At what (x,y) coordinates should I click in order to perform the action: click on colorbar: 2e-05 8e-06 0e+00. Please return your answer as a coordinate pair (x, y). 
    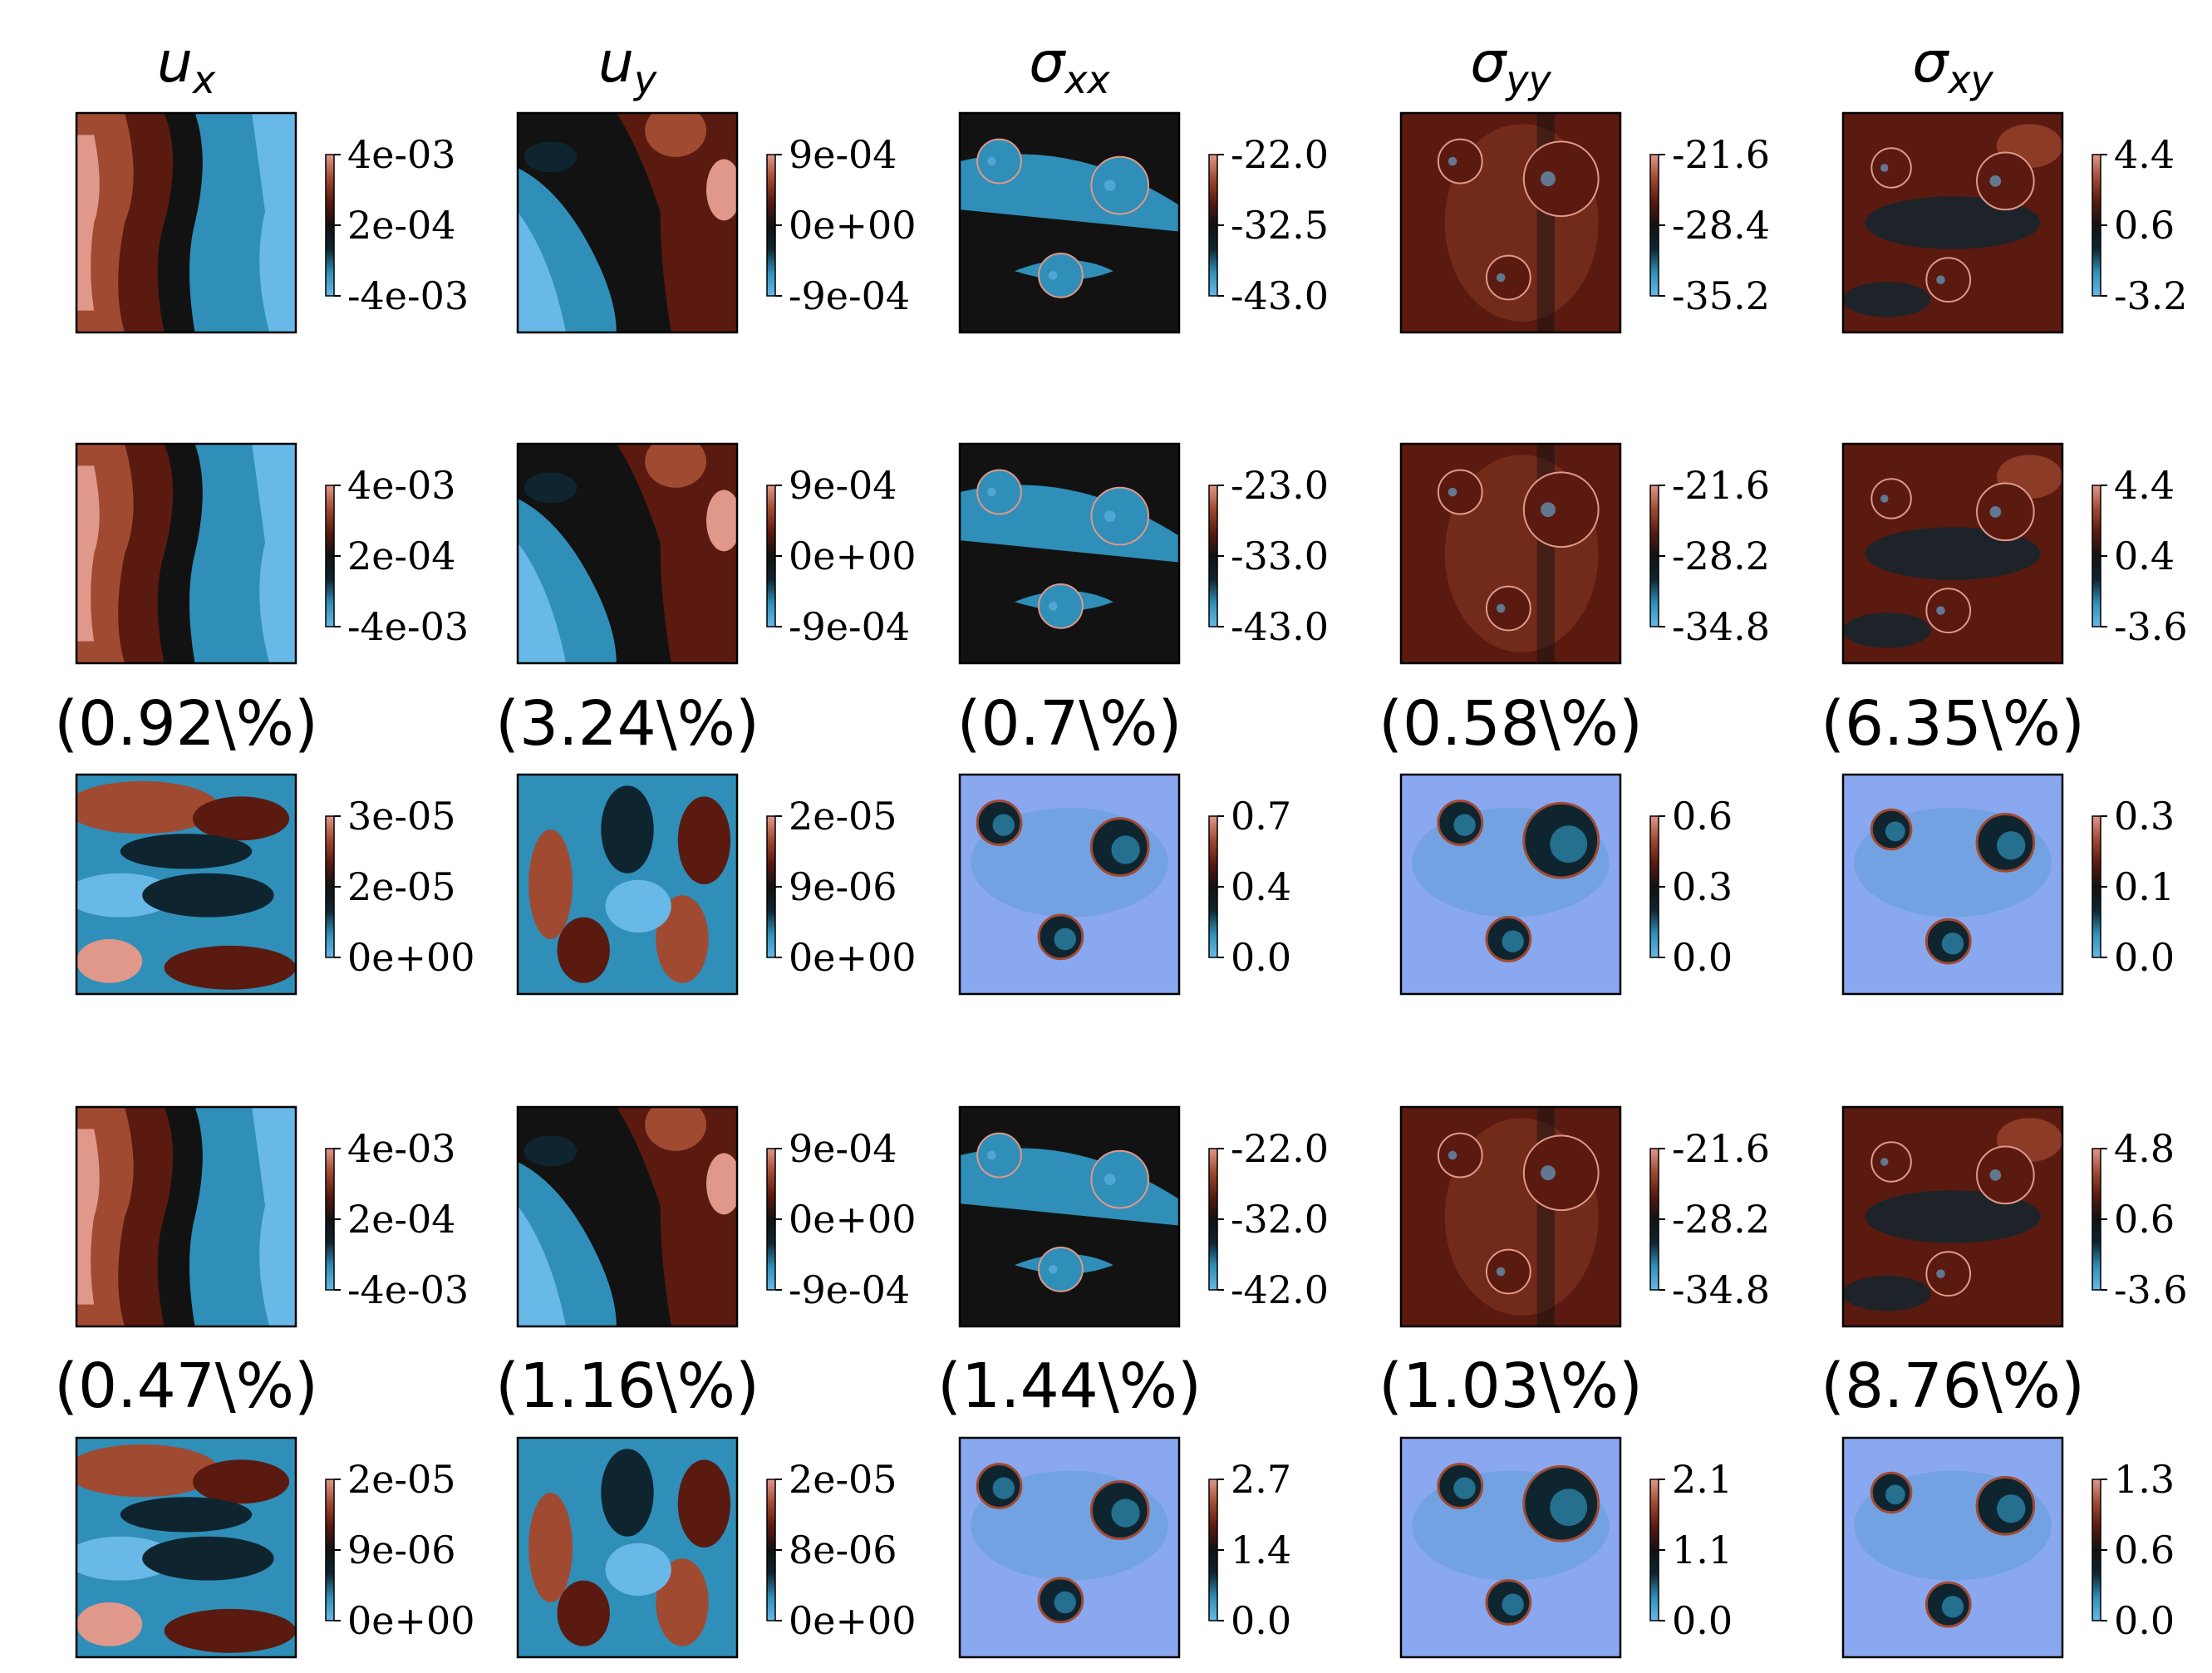
    Looking at the image, I should click on (842, 1550).